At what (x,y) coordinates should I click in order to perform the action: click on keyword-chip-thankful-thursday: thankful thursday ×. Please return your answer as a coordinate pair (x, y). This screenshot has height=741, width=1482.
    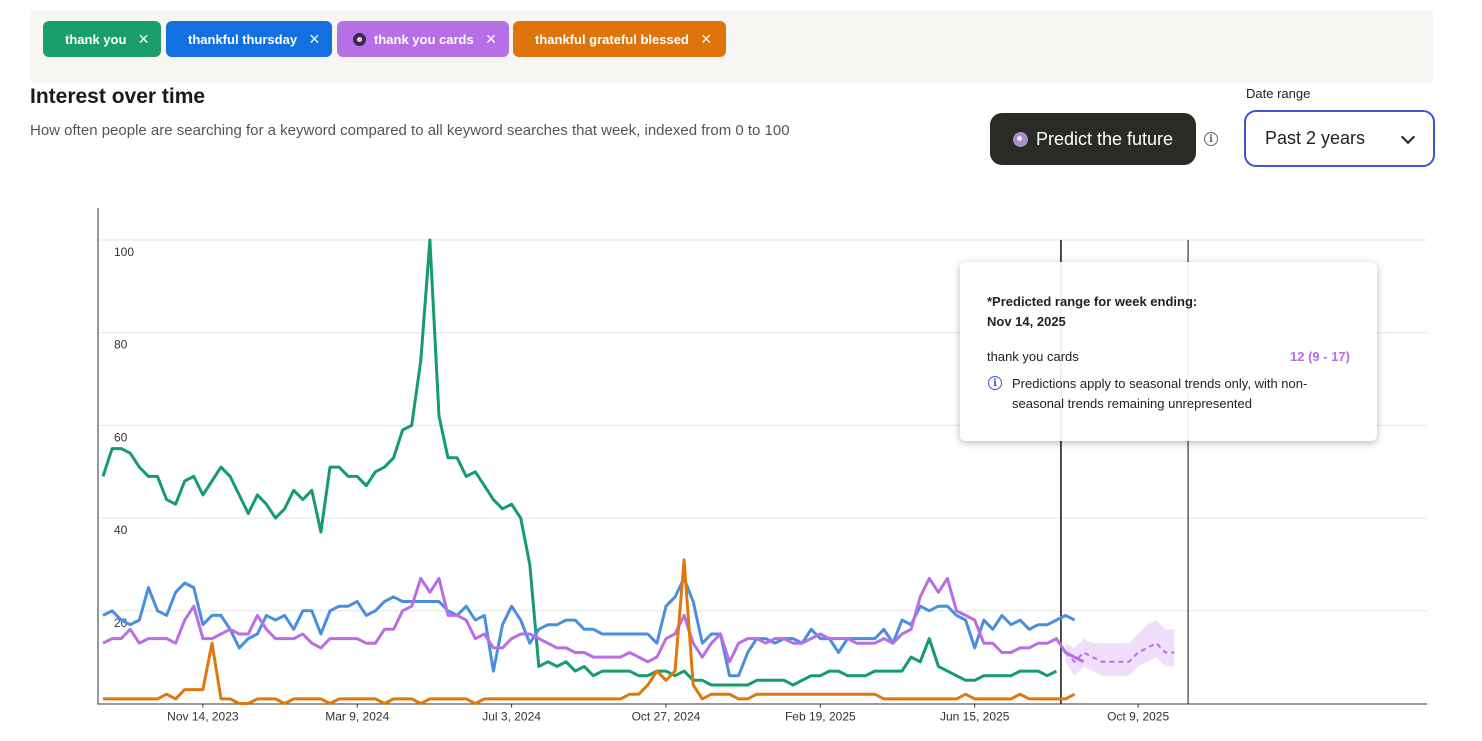
    Looking at the image, I should click on (249, 39).